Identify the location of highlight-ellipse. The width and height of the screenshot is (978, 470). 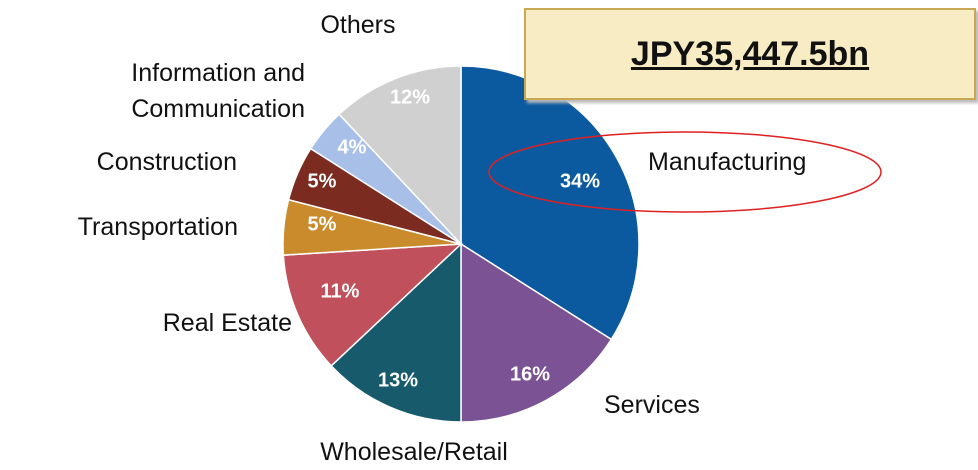
(685, 172).